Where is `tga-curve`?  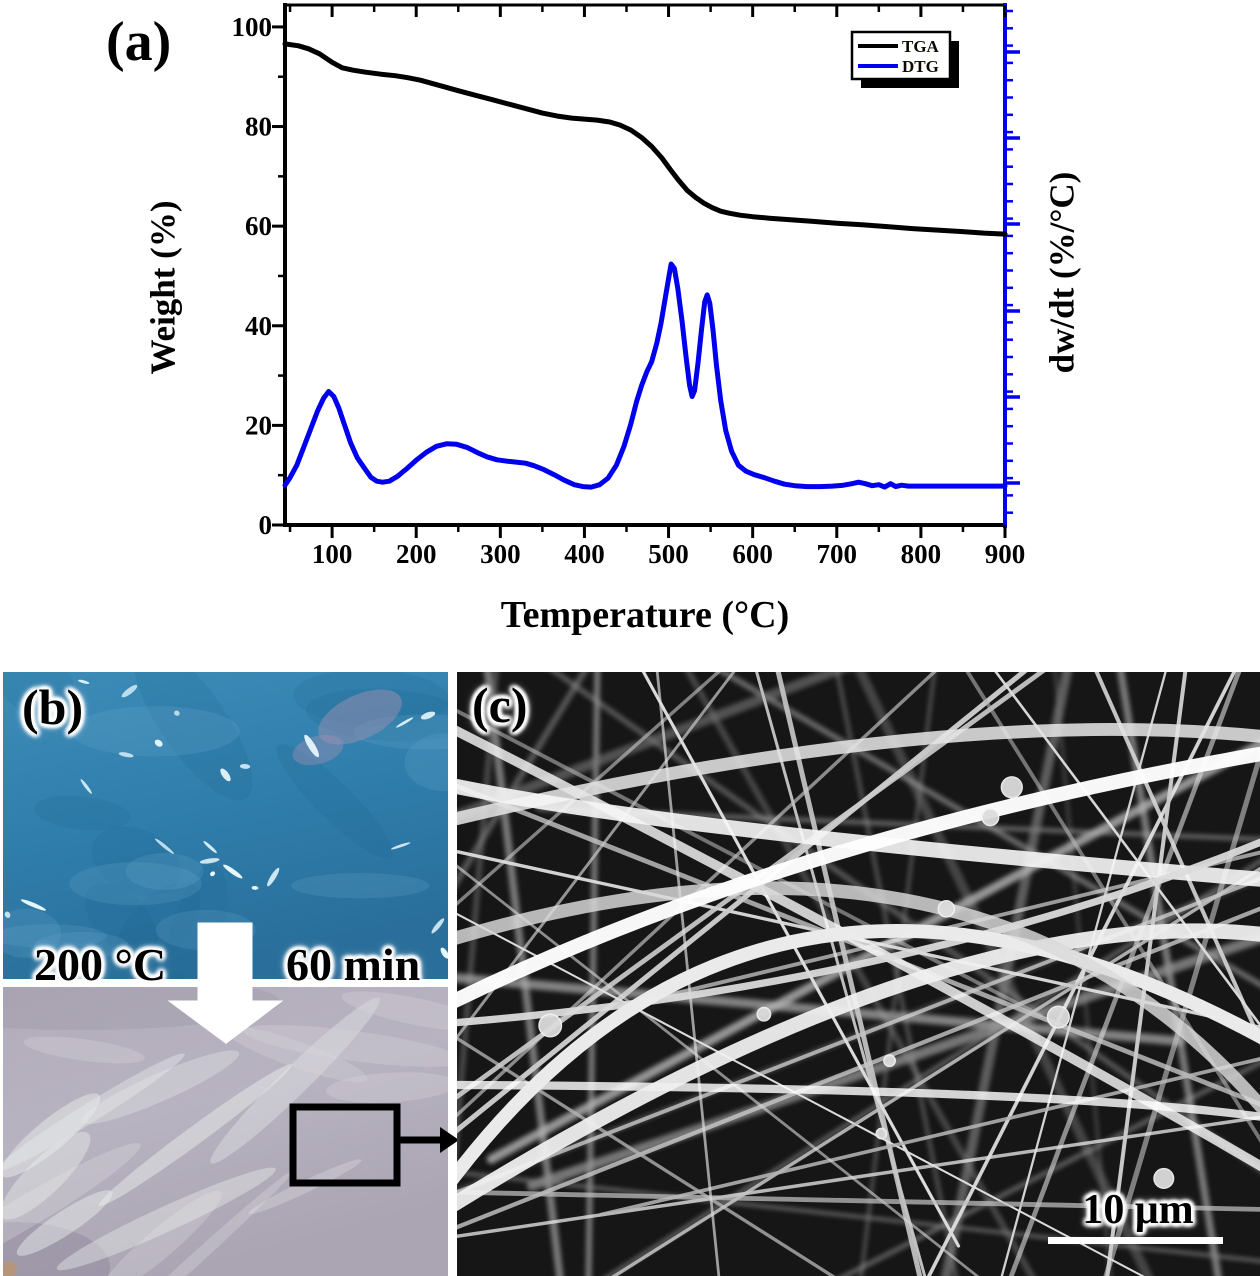
tga-curve is located at coordinates (645, 139).